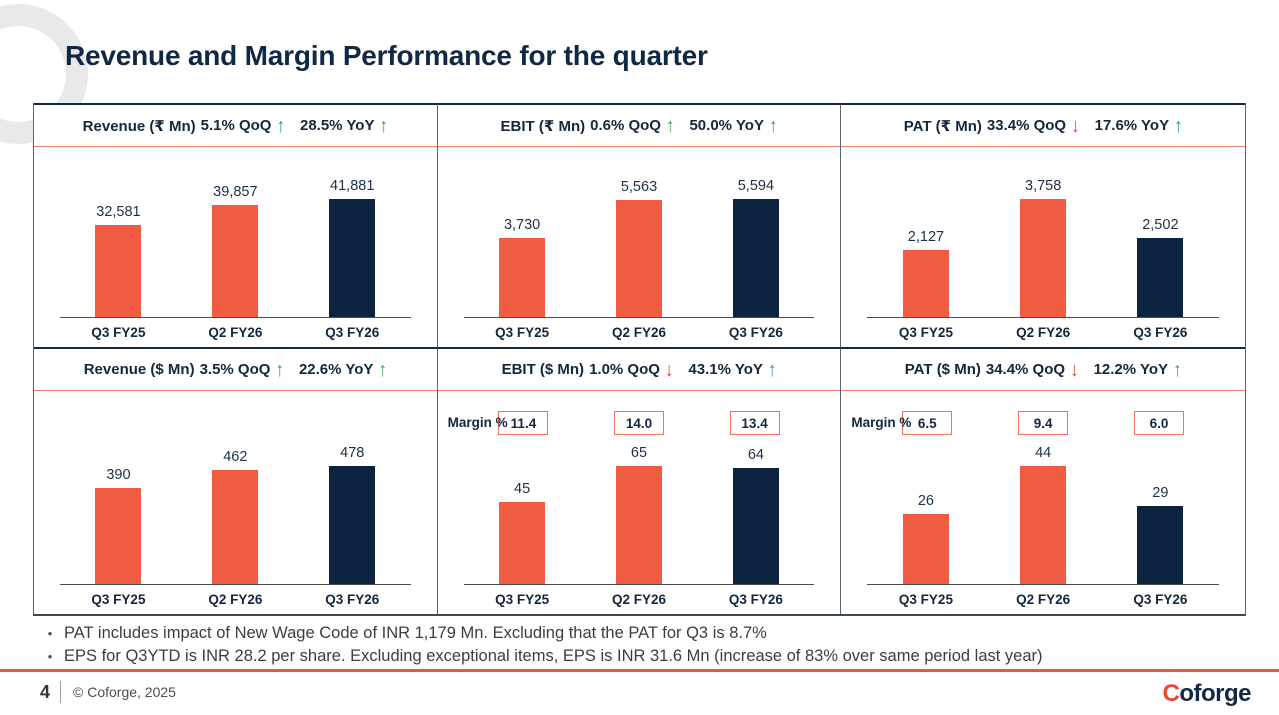  I want to click on bars-area: 26 44 29, so click(1043, 510).